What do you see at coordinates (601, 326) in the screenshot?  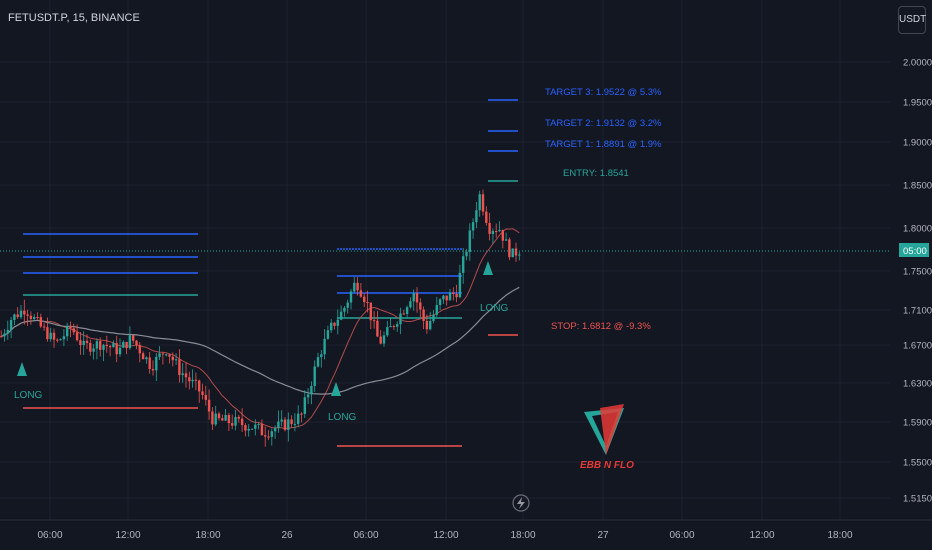 I see `stop-label: STOP: 1.6812 @ -9.3%` at bounding box center [601, 326].